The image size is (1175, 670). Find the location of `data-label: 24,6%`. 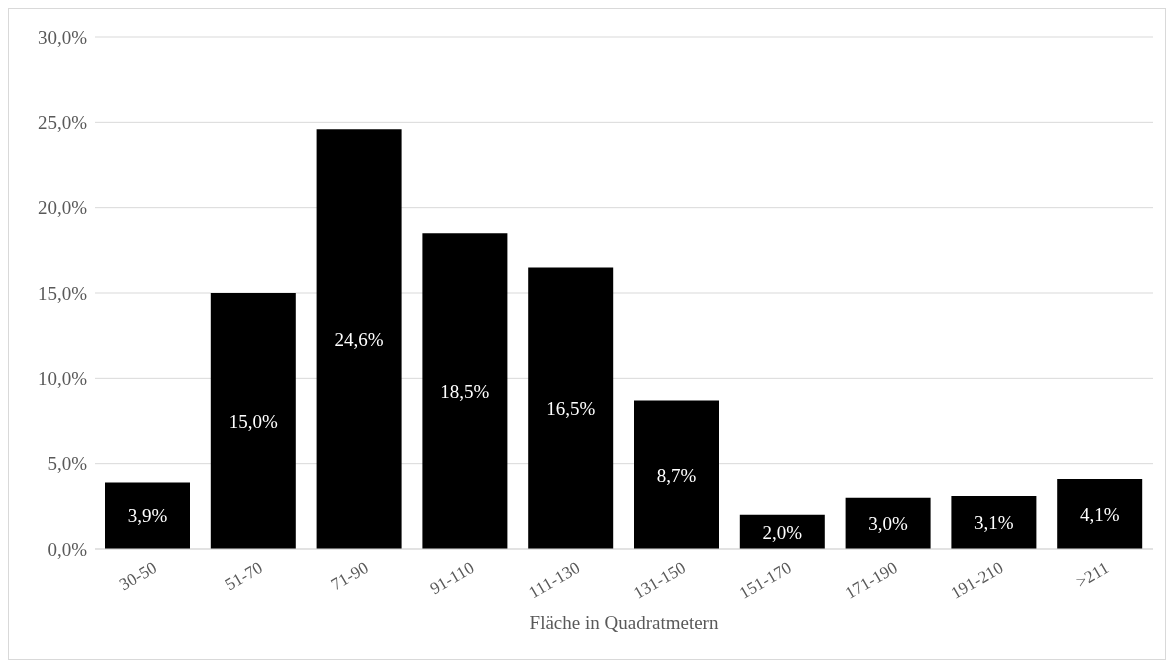

data-label: 24,6% is located at coordinates (359, 339).